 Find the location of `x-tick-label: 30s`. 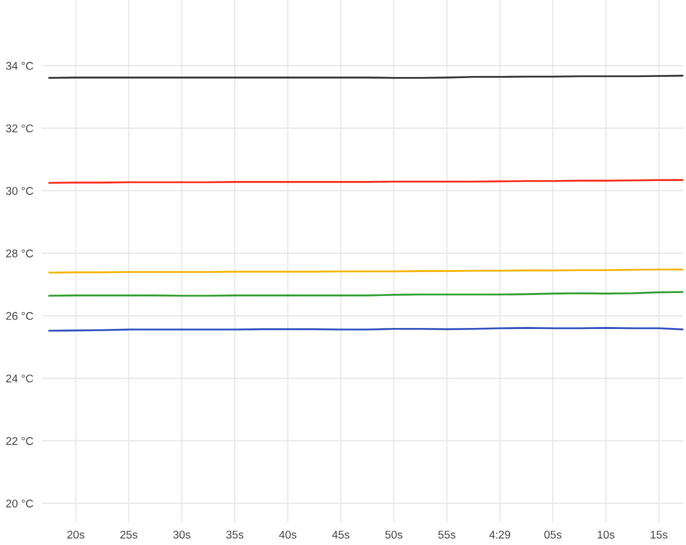

x-tick-label: 30s is located at coordinates (181, 534).